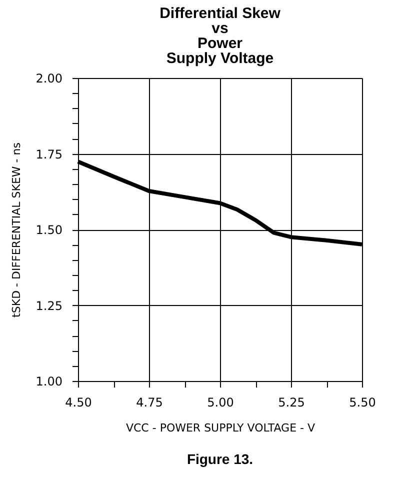 The width and height of the screenshot is (418, 500). What do you see at coordinates (49, 305) in the screenshot?
I see `y-tick-label: 1.25` at bounding box center [49, 305].